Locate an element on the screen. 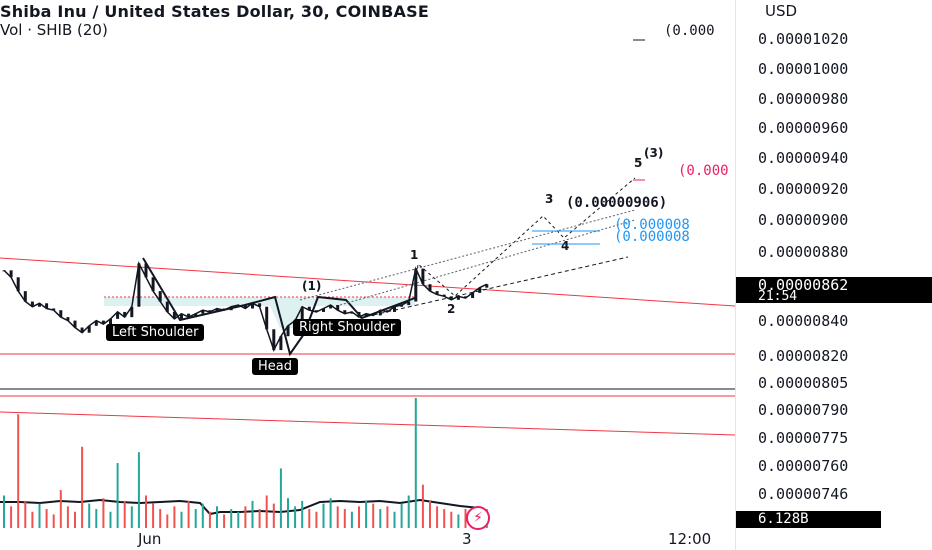  price-axis-separator is located at coordinates (735, 275).